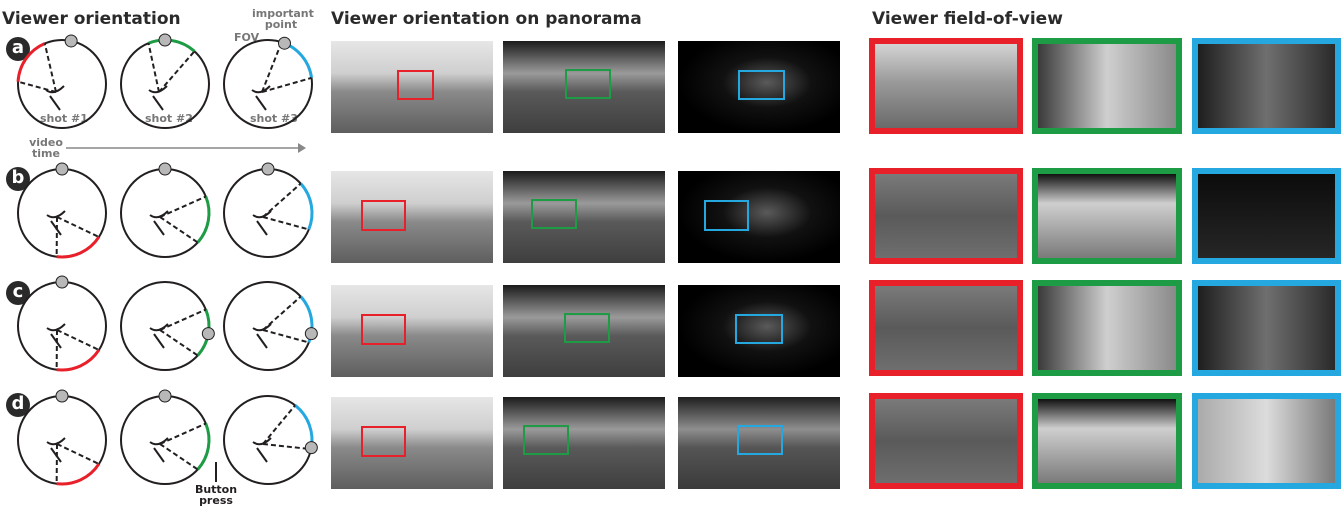 Image resolution: width=1341 pixels, height=510 pixels. What do you see at coordinates (486, 19) in the screenshot?
I see `panorama-header: Viewer orientation on panorama` at bounding box center [486, 19].